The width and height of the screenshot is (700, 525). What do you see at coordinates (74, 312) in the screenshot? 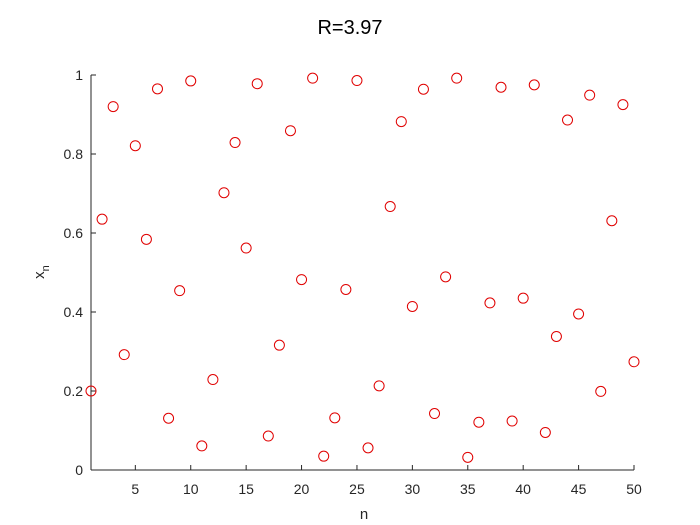
I see `y-tick-label: 0.4` at bounding box center [74, 312].